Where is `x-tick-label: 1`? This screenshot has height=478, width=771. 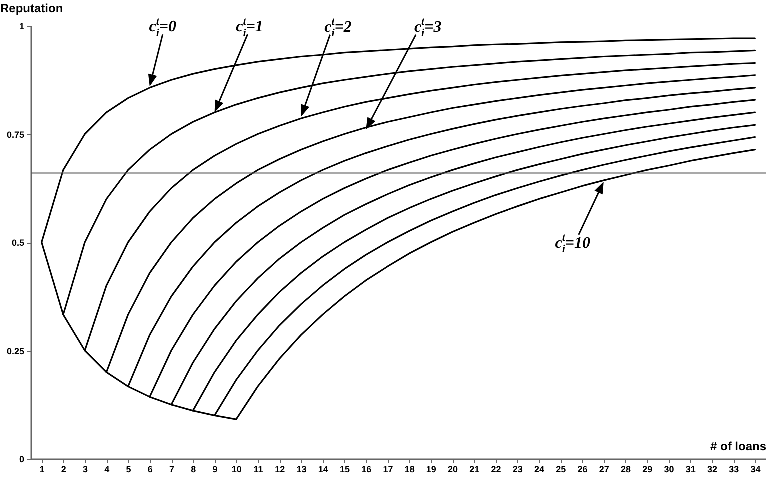 x-tick-label: 1 is located at coordinates (42, 469).